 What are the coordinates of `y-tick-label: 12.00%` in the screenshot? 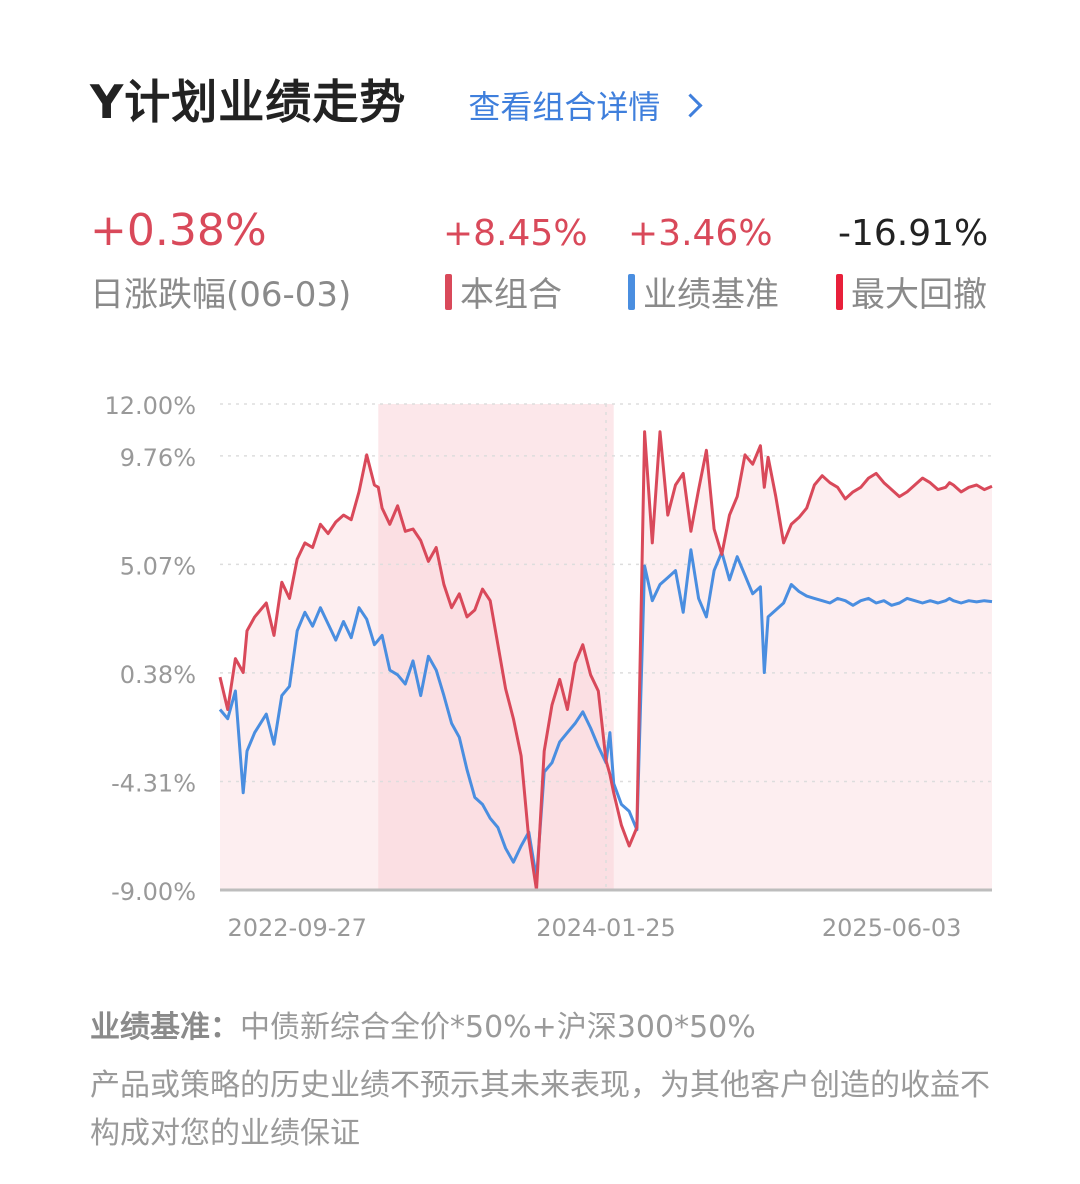 It's located at (150, 406).